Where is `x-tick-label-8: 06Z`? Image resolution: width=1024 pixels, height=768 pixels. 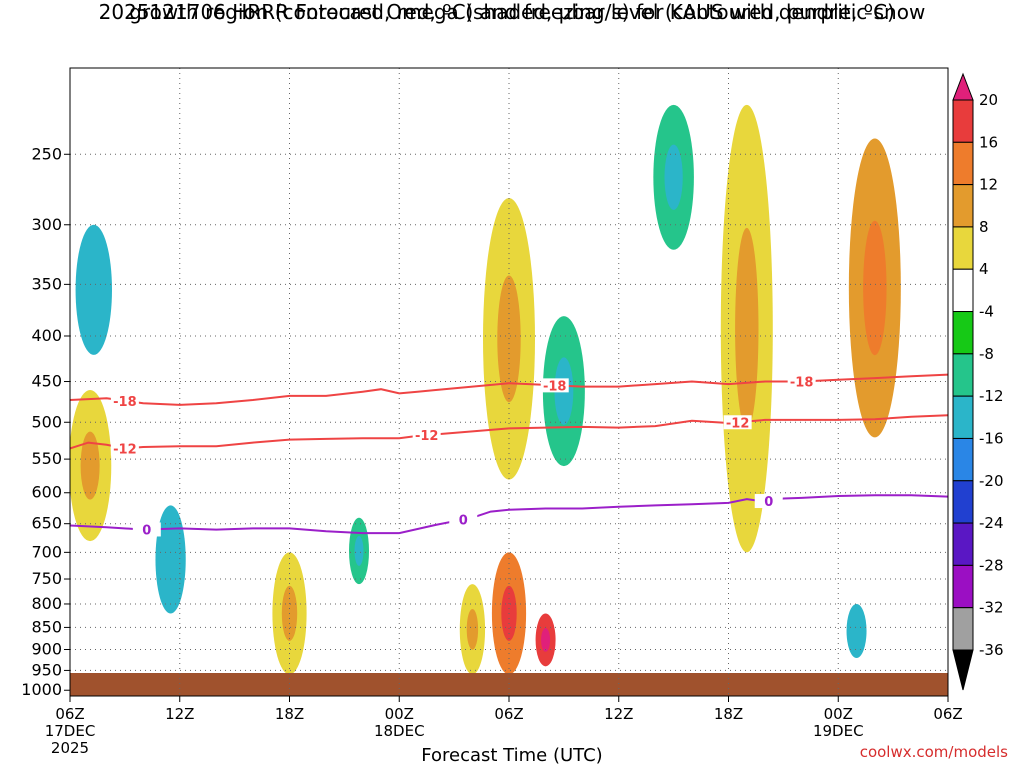 x-tick-label-8: 06Z is located at coordinates (947, 714).